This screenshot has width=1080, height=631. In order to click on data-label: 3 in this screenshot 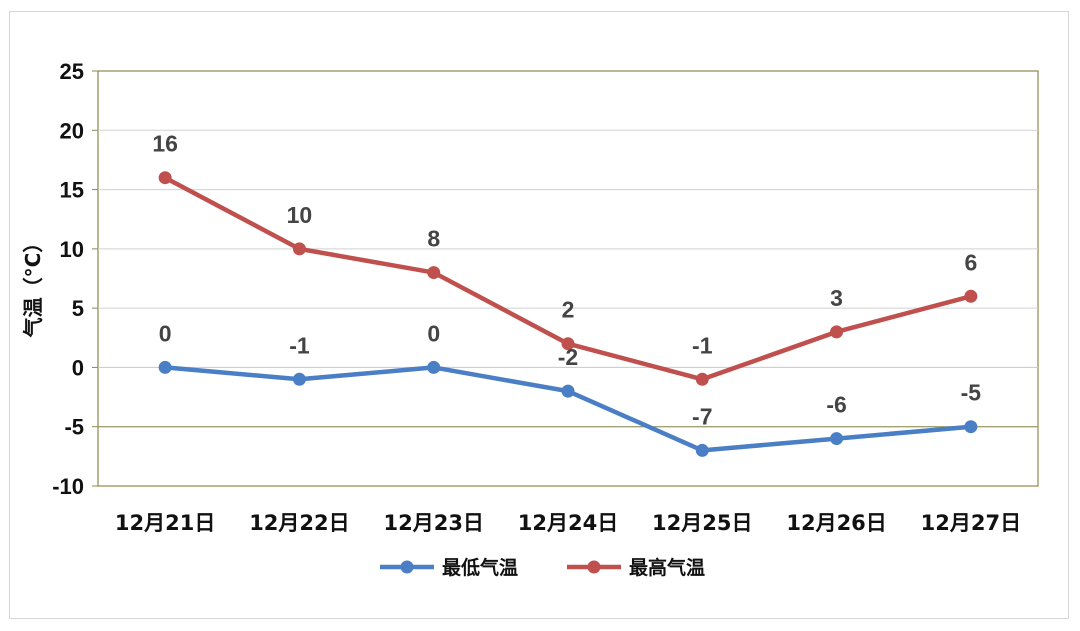, I will do `click(836, 298)`.